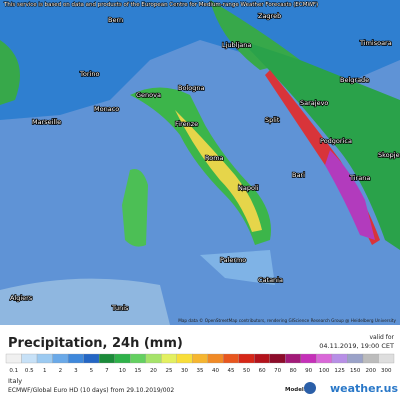 The width and height of the screenshot is (400, 400). I want to click on scale-label: 7, so click(107, 371).